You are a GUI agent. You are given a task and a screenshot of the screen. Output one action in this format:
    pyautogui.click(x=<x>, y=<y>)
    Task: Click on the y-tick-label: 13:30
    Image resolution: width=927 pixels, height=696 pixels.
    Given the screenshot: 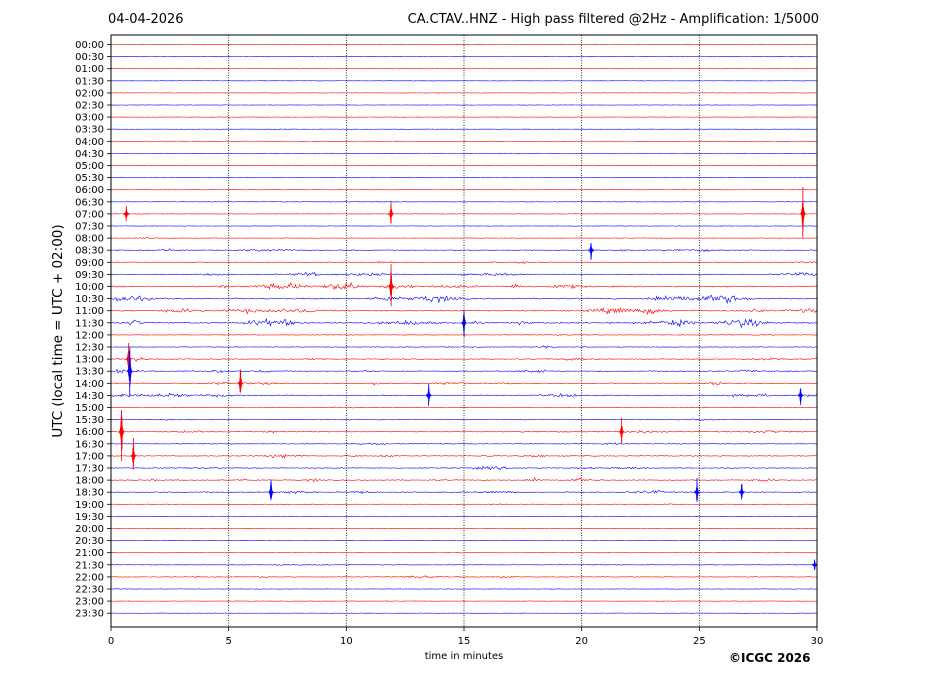 What is the action you would take?
    pyautogui.click(x=89, y=372)
    